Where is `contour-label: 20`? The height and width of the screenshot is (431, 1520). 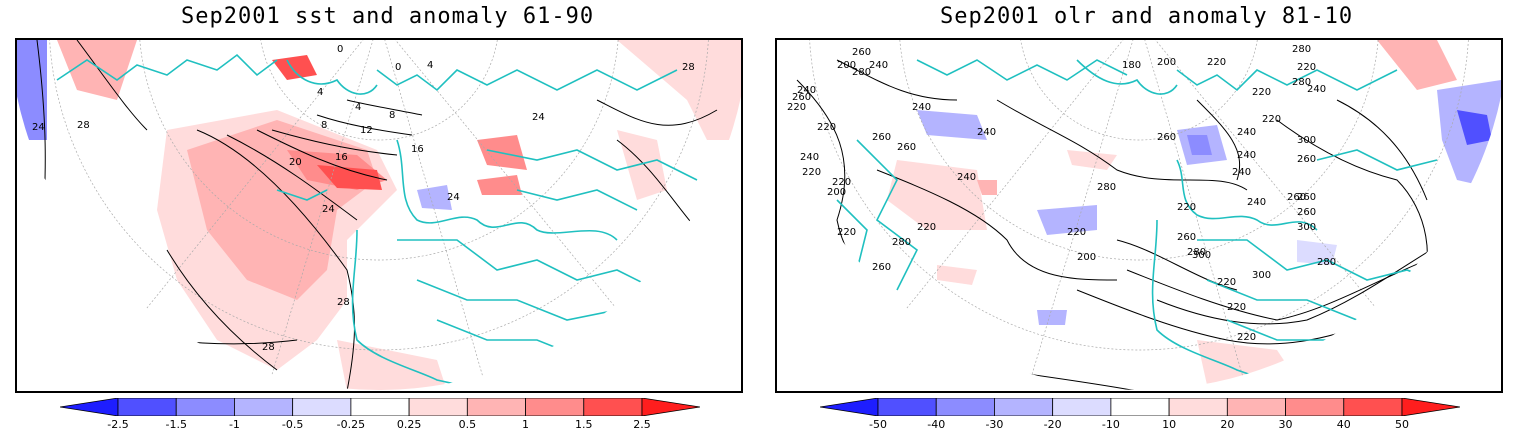
contour-label: 20 is located at coordinates (295, 162).